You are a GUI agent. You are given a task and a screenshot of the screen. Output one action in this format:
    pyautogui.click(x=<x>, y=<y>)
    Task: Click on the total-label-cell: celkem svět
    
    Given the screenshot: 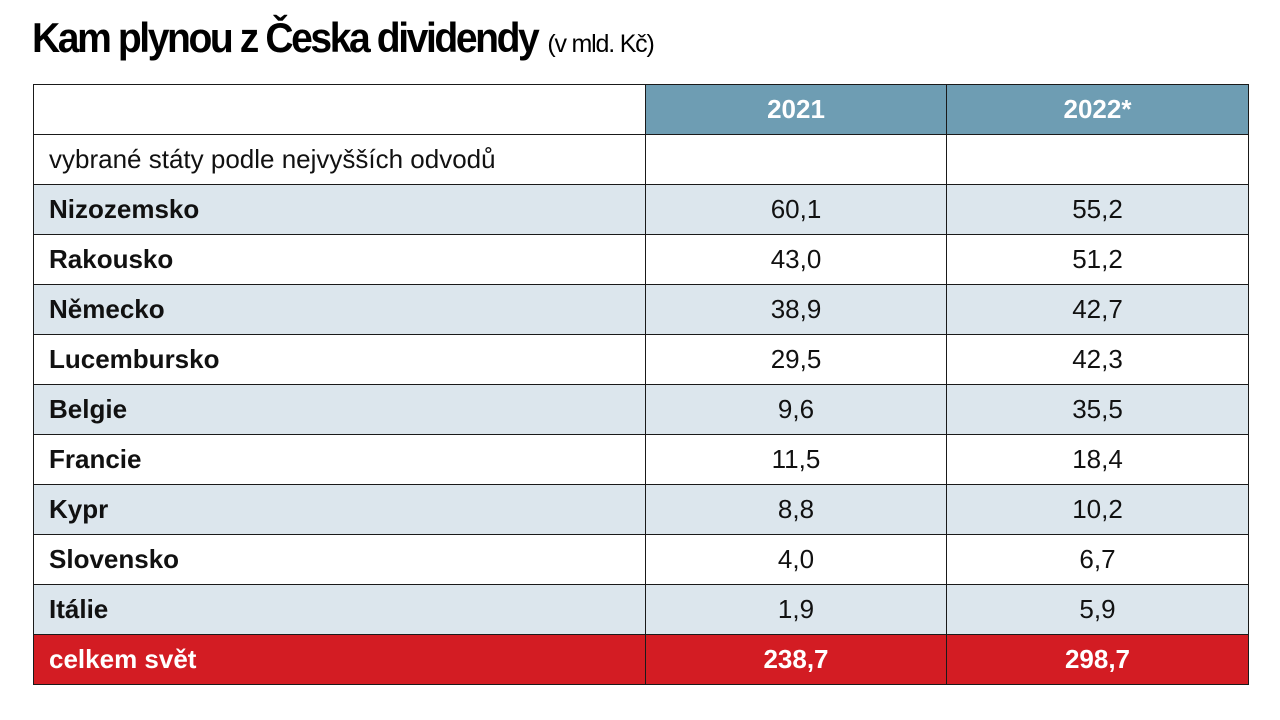 What is the action you would take?
    pyautogui.click(x=339, y=659)
    